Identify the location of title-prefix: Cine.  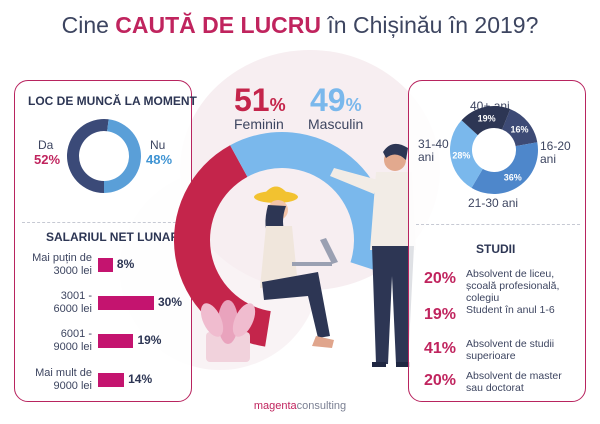
(85, 25).